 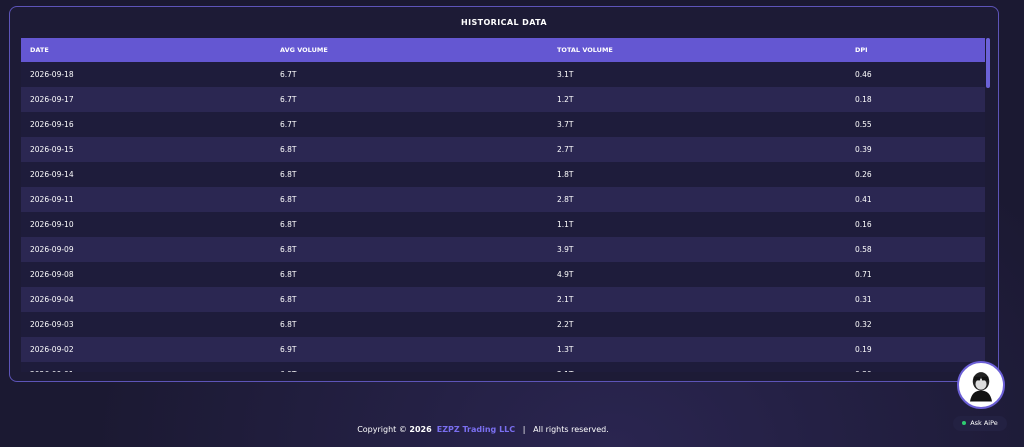 I want to click on scrollbar, so click(x=988, y=63).